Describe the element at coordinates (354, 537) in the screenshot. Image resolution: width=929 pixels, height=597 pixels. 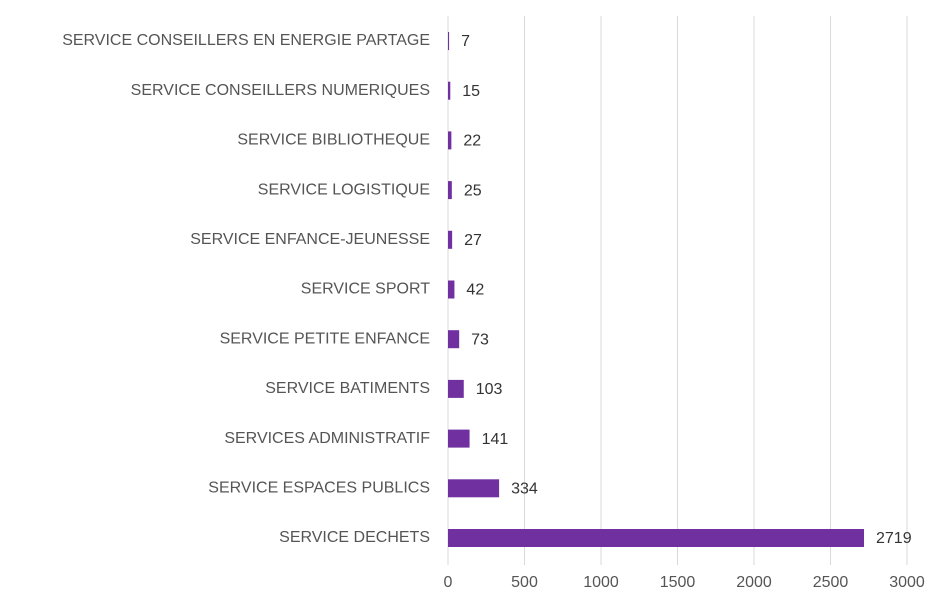
I see `y-tick-label: SERVICE DECHETS` at that location.